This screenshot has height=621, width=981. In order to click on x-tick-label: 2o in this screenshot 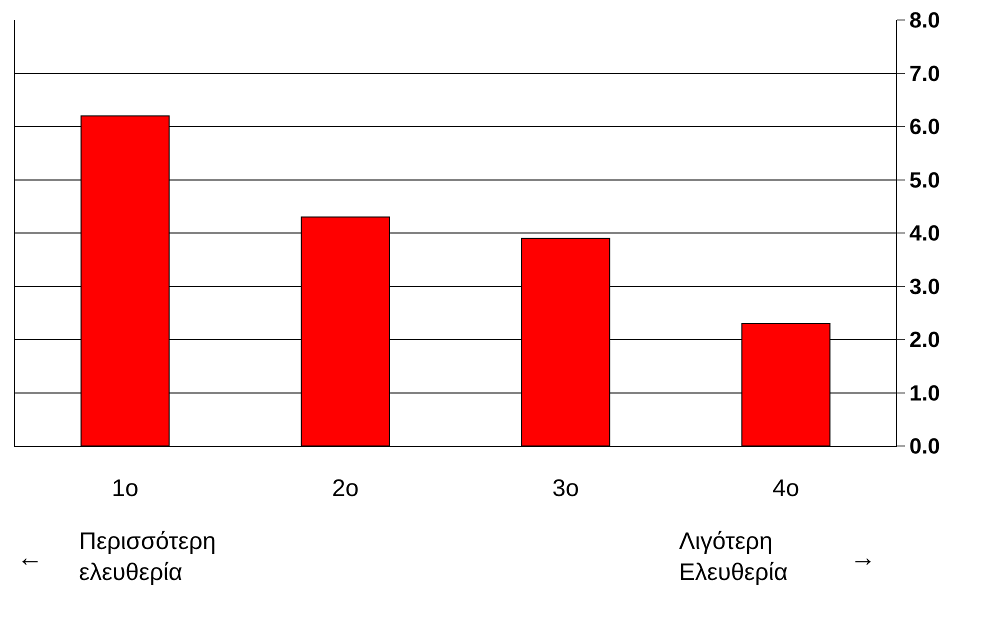, I will do `click(345, 488)`.